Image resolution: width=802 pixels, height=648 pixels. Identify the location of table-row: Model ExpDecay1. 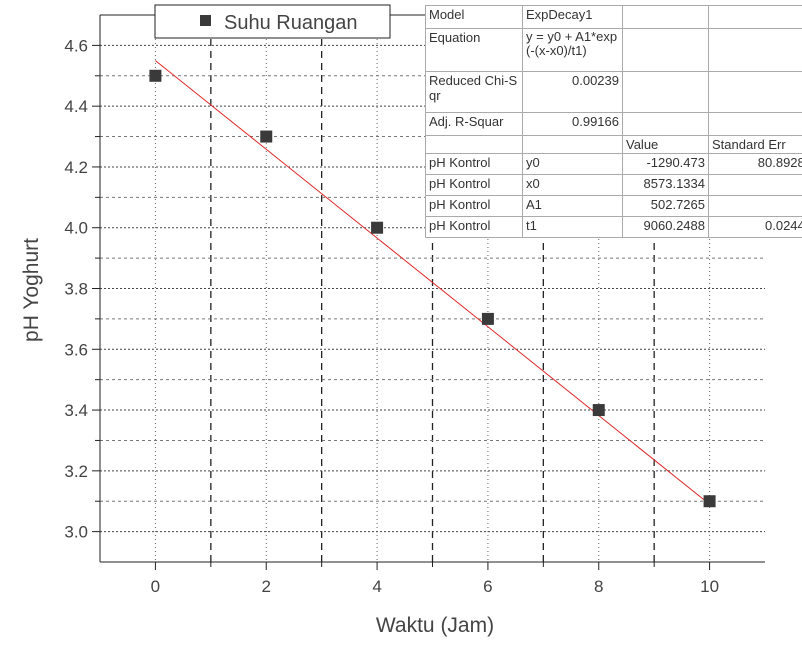
(613, 17).